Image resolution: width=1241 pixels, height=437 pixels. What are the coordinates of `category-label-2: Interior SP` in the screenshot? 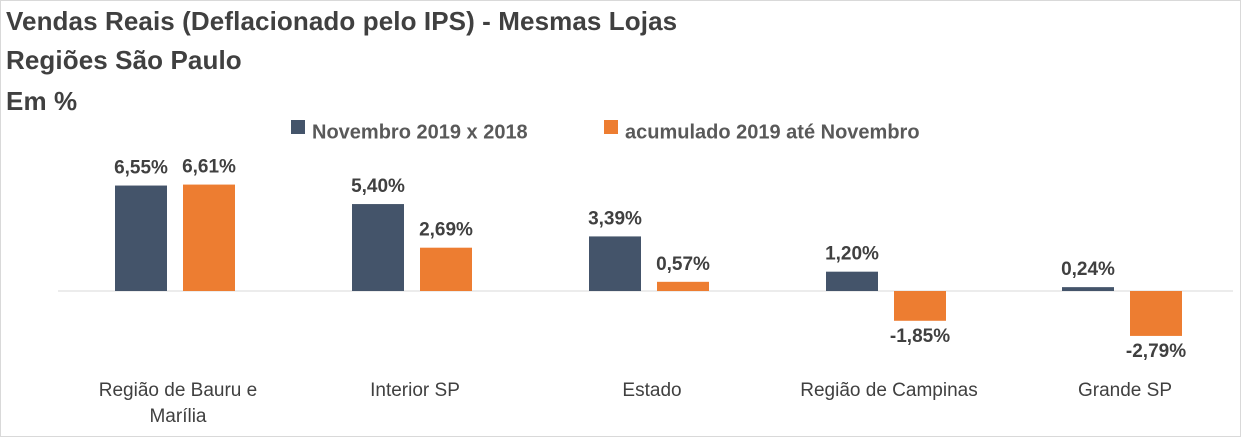 It's located at (415, 390).